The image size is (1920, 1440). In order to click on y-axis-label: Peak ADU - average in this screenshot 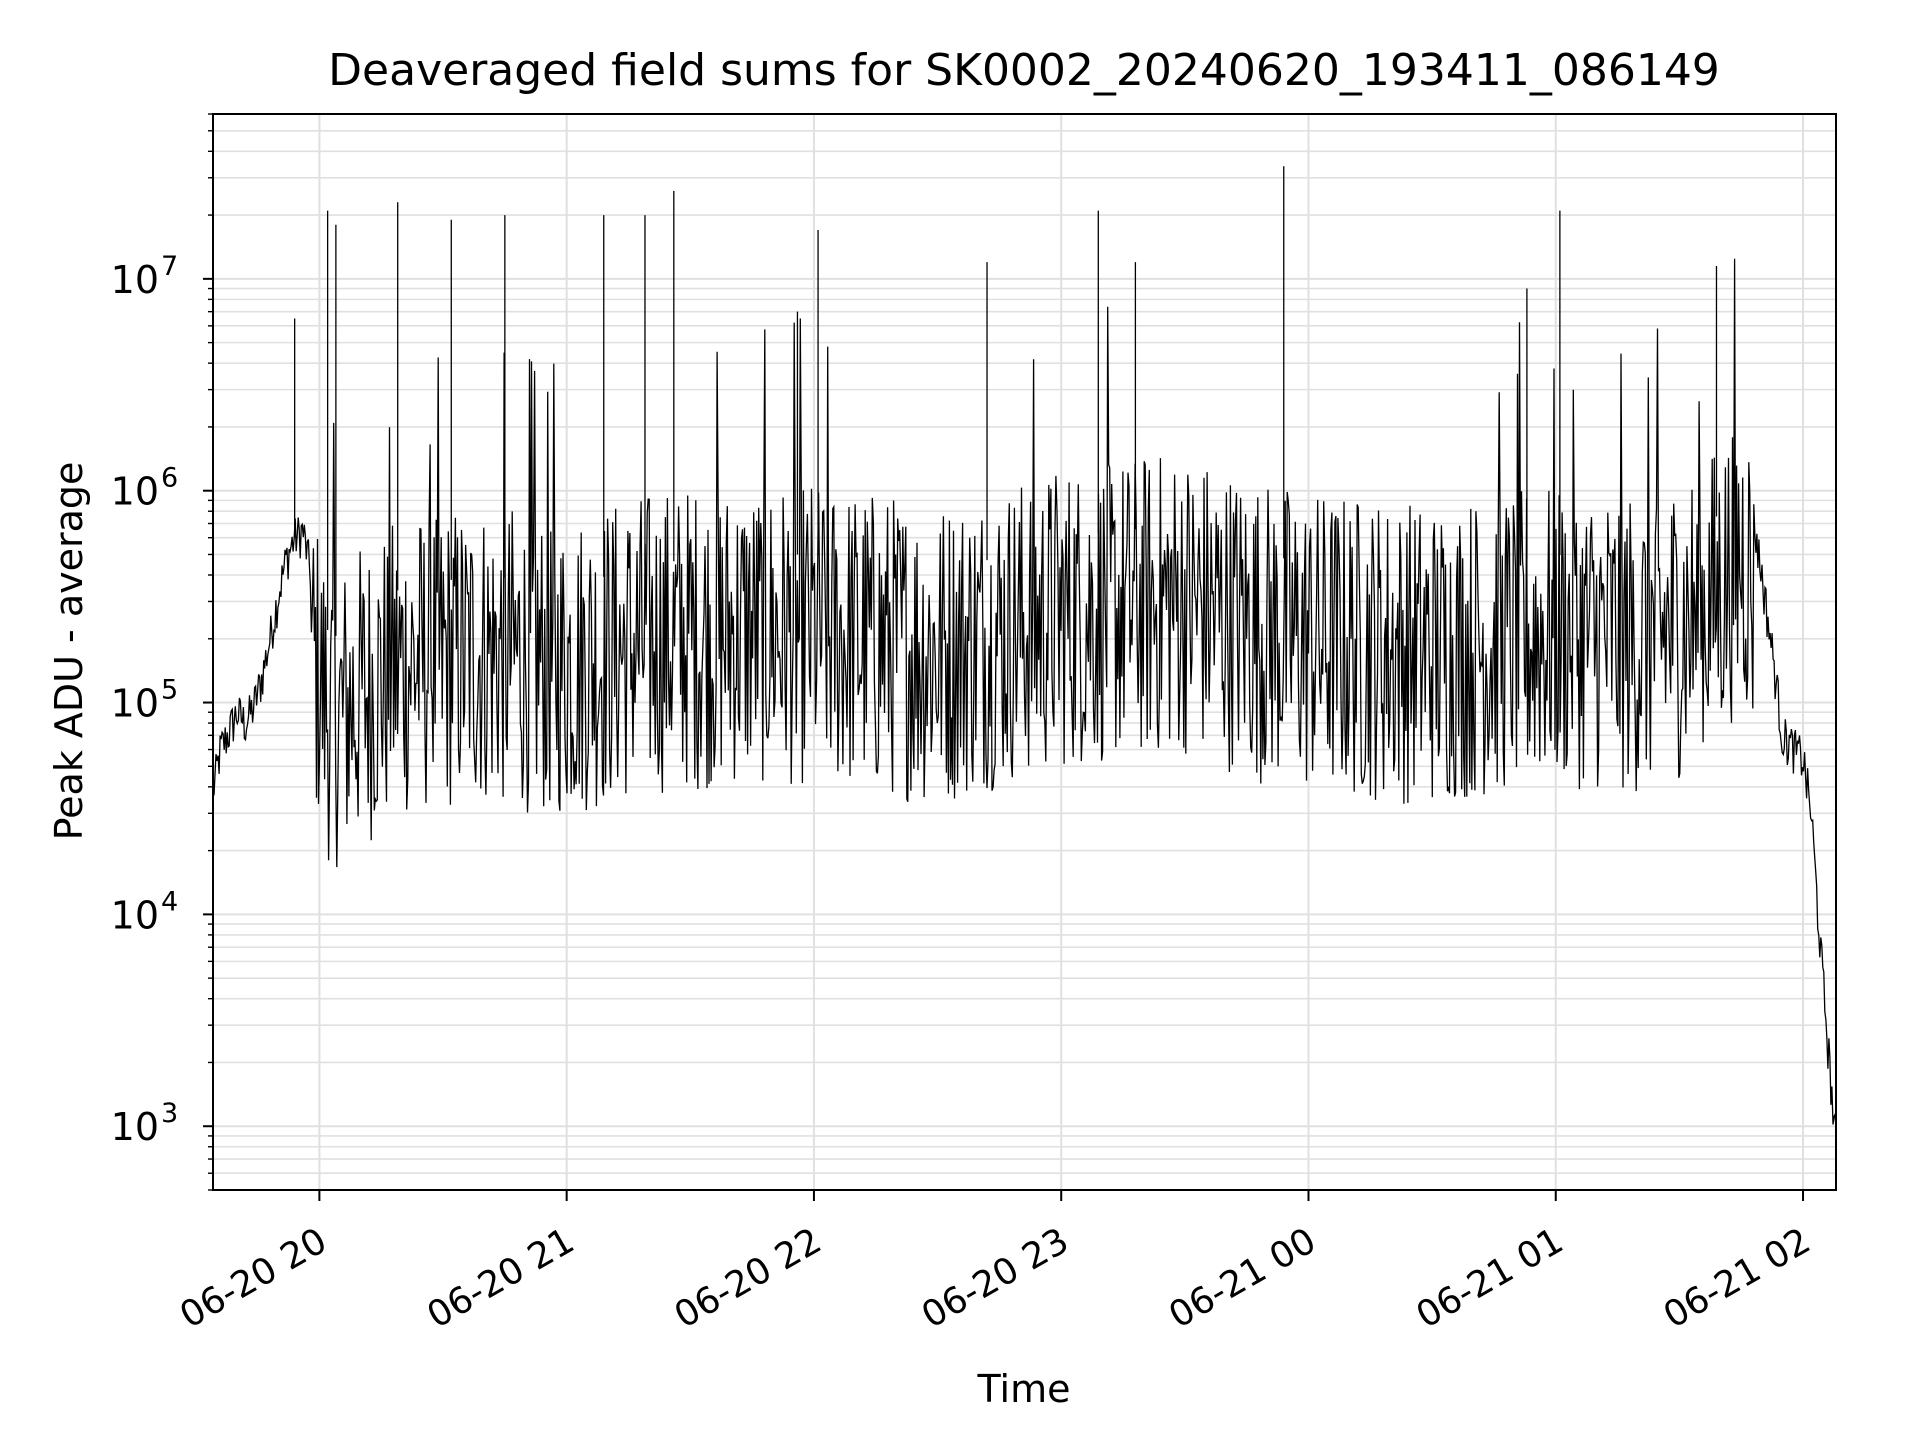, I will do `click(69, 651)`.